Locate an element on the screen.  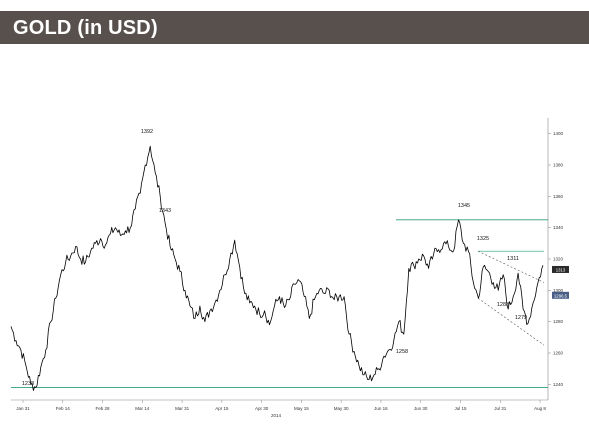
y-tick-label: 1240 is located at coordinates (558, 384).